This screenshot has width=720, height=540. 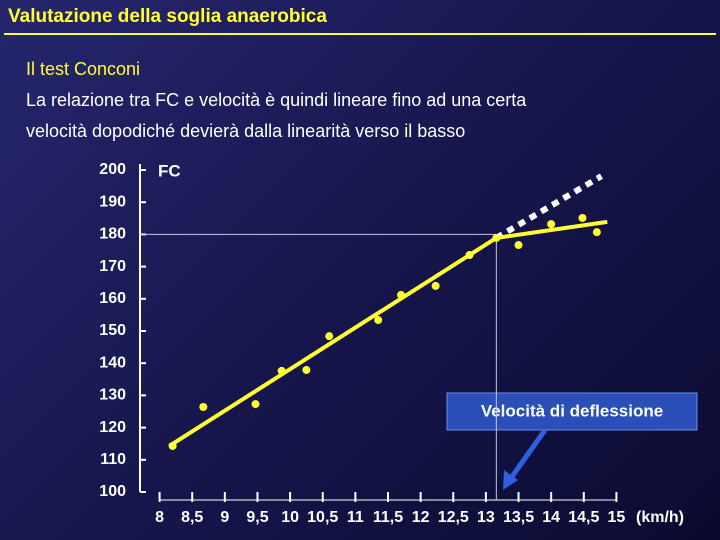 What do you see at coordinates (112, 491) in the screenshot?
I see `y-tick-label: 100` at bounding box center [112, 491].